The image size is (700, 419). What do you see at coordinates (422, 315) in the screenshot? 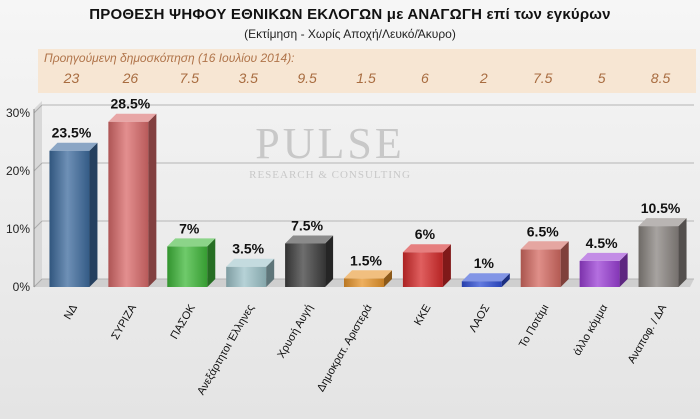
I see `category-label: ΚΚΕ` at bounding box center [422, 315].